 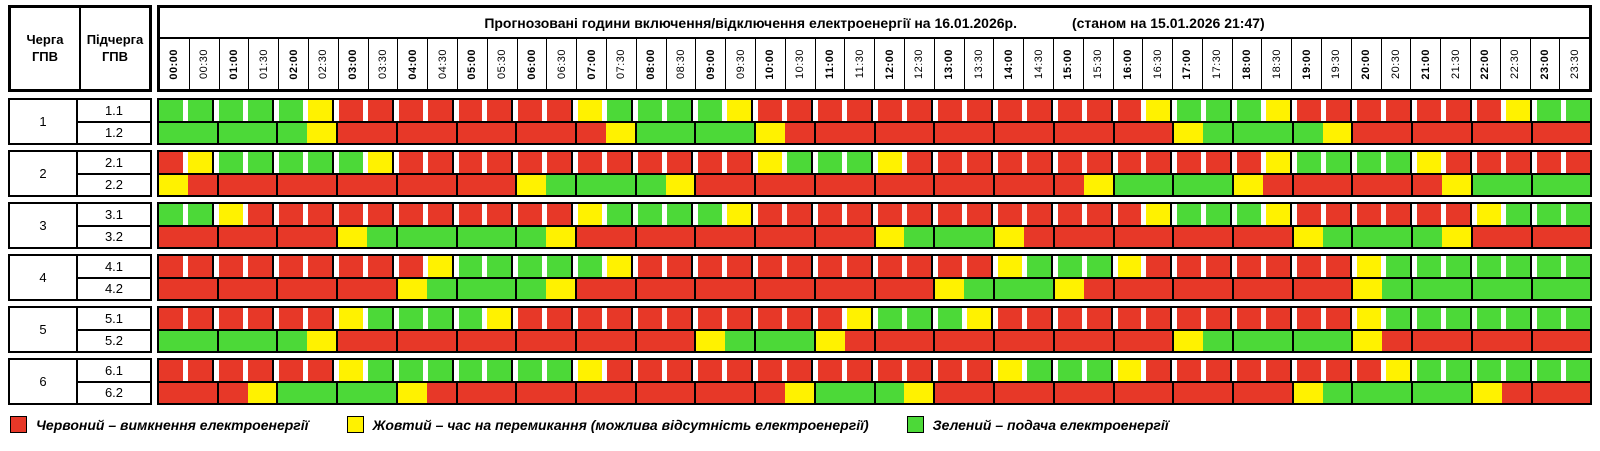 I want to click on time-label: 03:00, so click(x=354, y=64).